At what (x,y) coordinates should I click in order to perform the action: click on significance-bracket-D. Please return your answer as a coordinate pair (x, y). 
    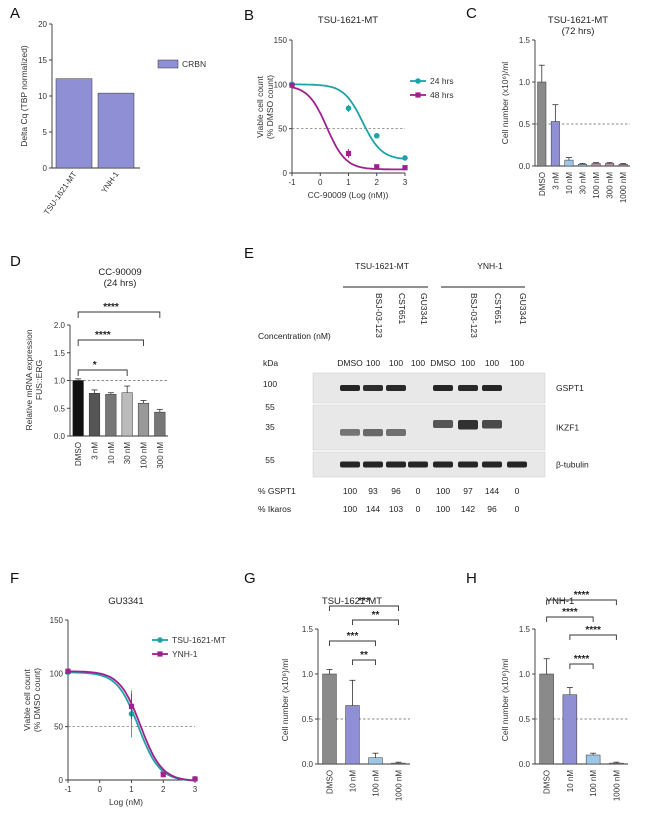
    Looking at the image, I should click on (102, 372).